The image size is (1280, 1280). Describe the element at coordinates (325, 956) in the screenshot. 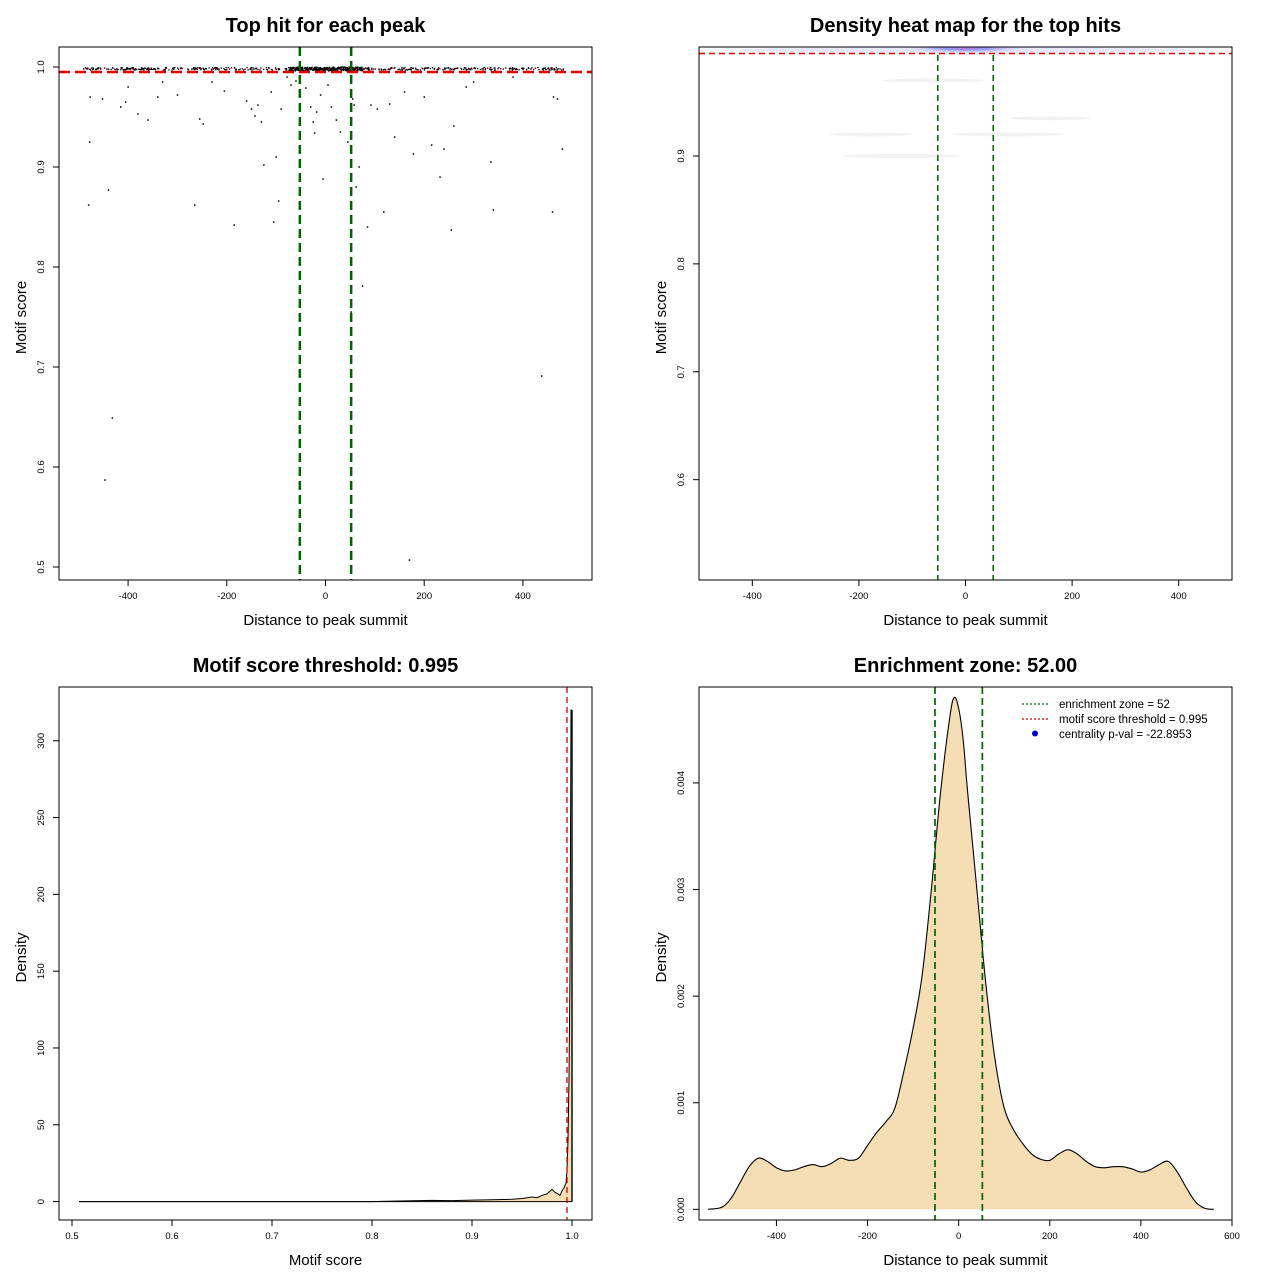

I see `density-curve` at that location.